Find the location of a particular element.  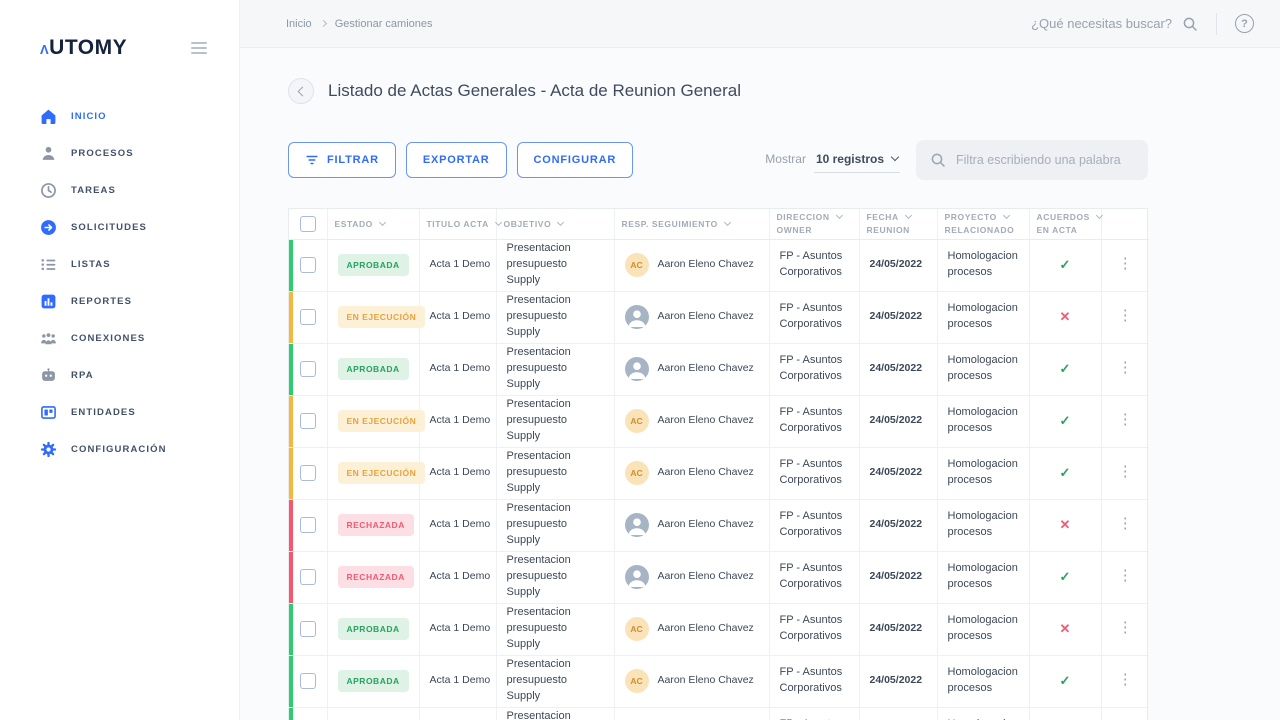

column-header-direccion-owner: DIRECCION OWNER is located at coordinates (814, 224).